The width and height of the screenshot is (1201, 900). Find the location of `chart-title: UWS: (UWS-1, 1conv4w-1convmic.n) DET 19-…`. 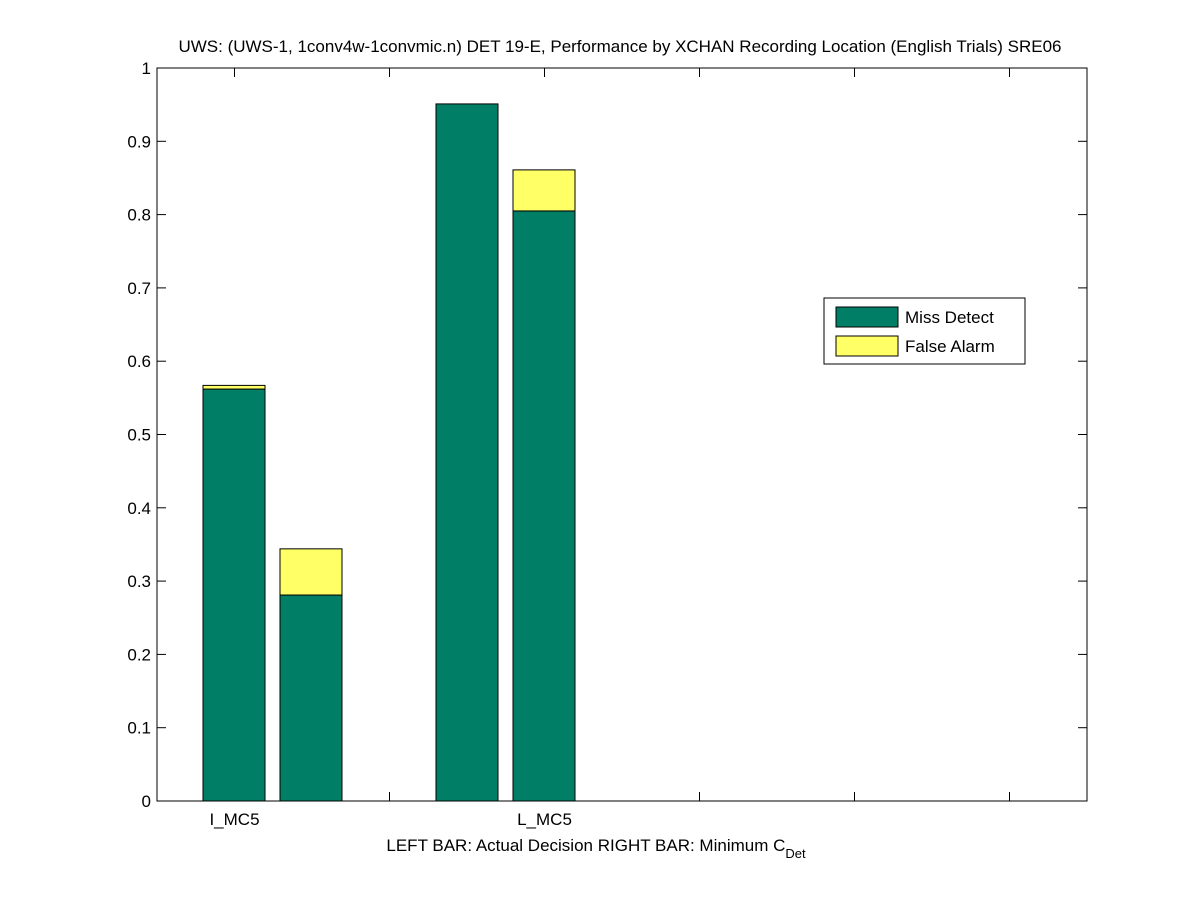

chart-title: UWS: (UWS-1, 1conv4w-1convmic.n) DET 19-… is located at coordinates (619, 46).